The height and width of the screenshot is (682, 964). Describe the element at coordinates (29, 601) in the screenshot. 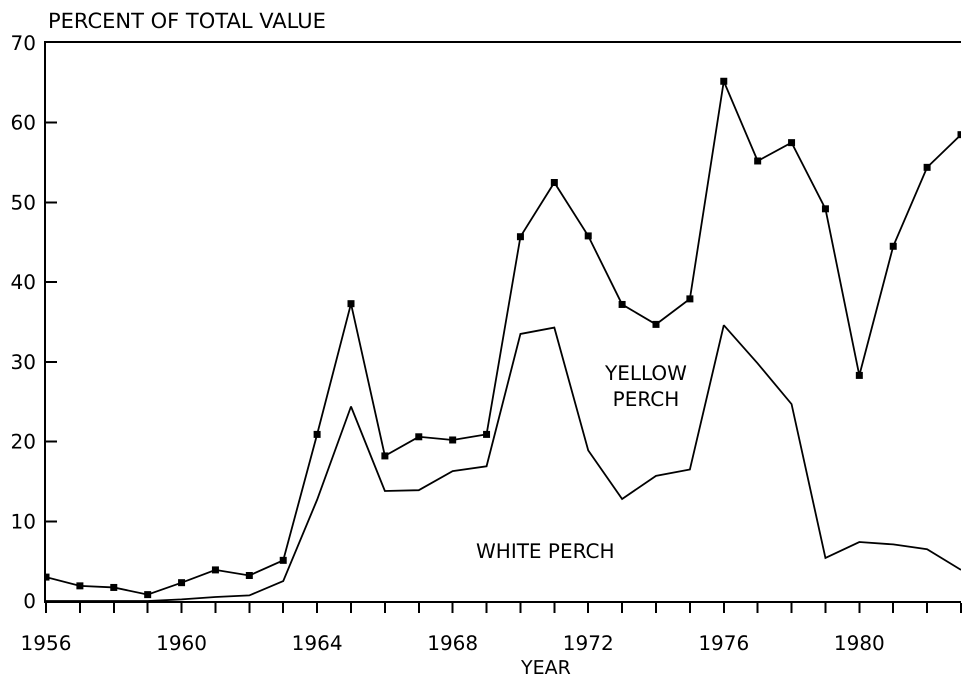

I see `y-tick-label: 0` at that location.